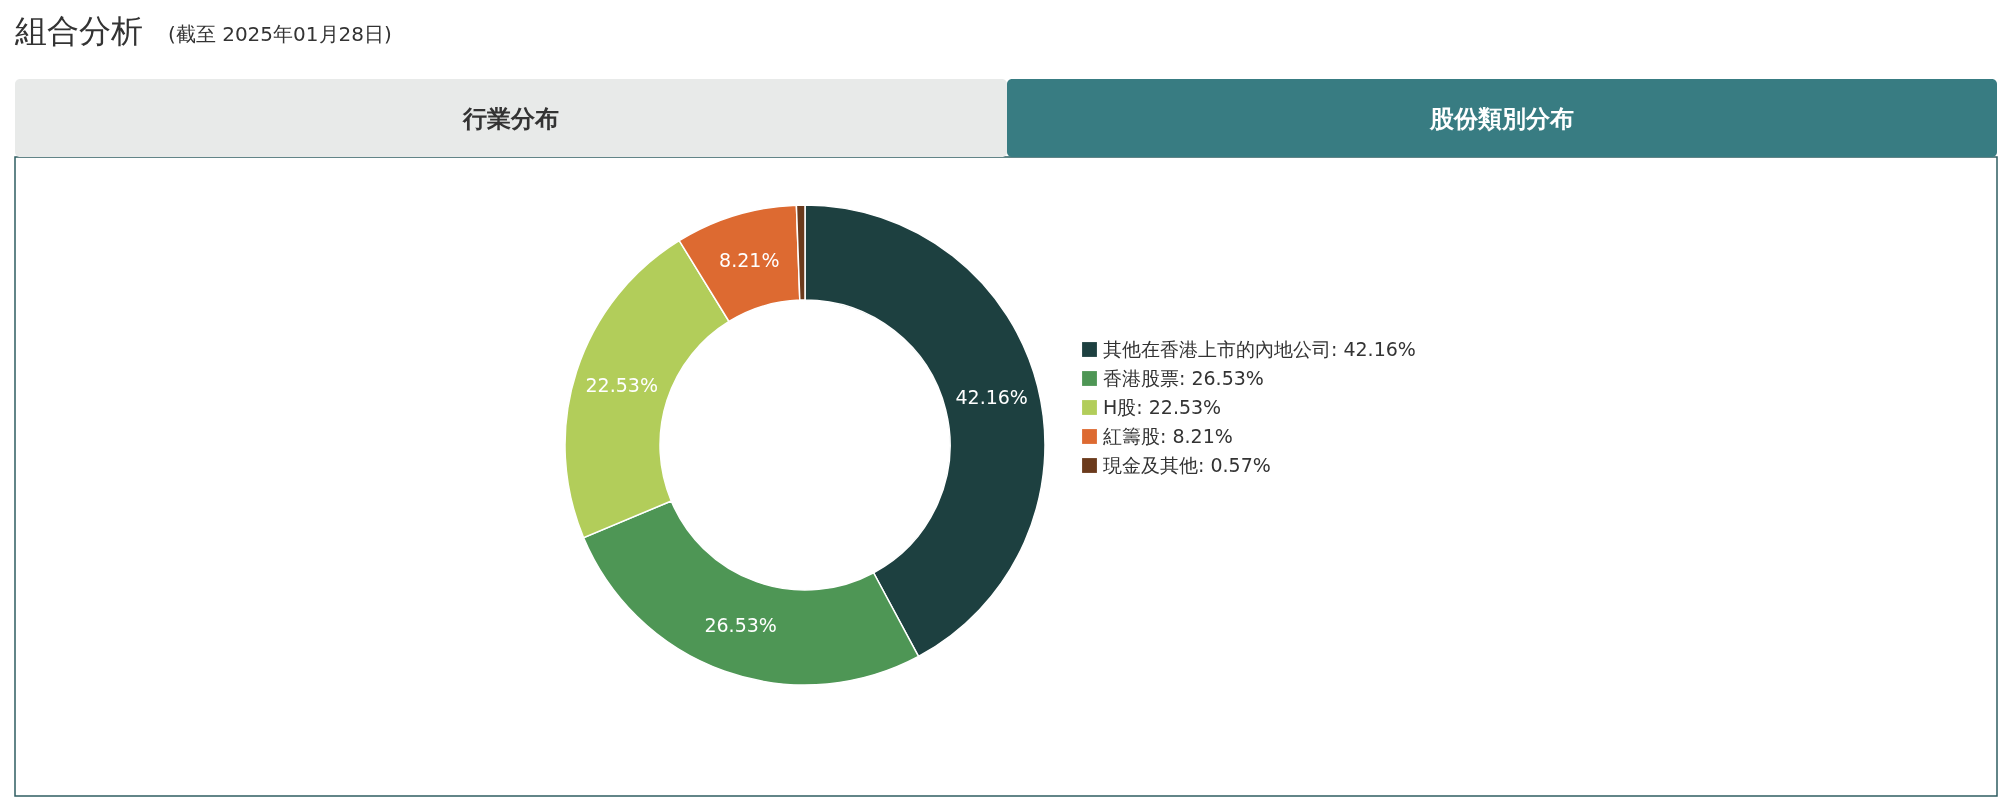  I want to click on data-label: 26.53%, so click(740, 625).